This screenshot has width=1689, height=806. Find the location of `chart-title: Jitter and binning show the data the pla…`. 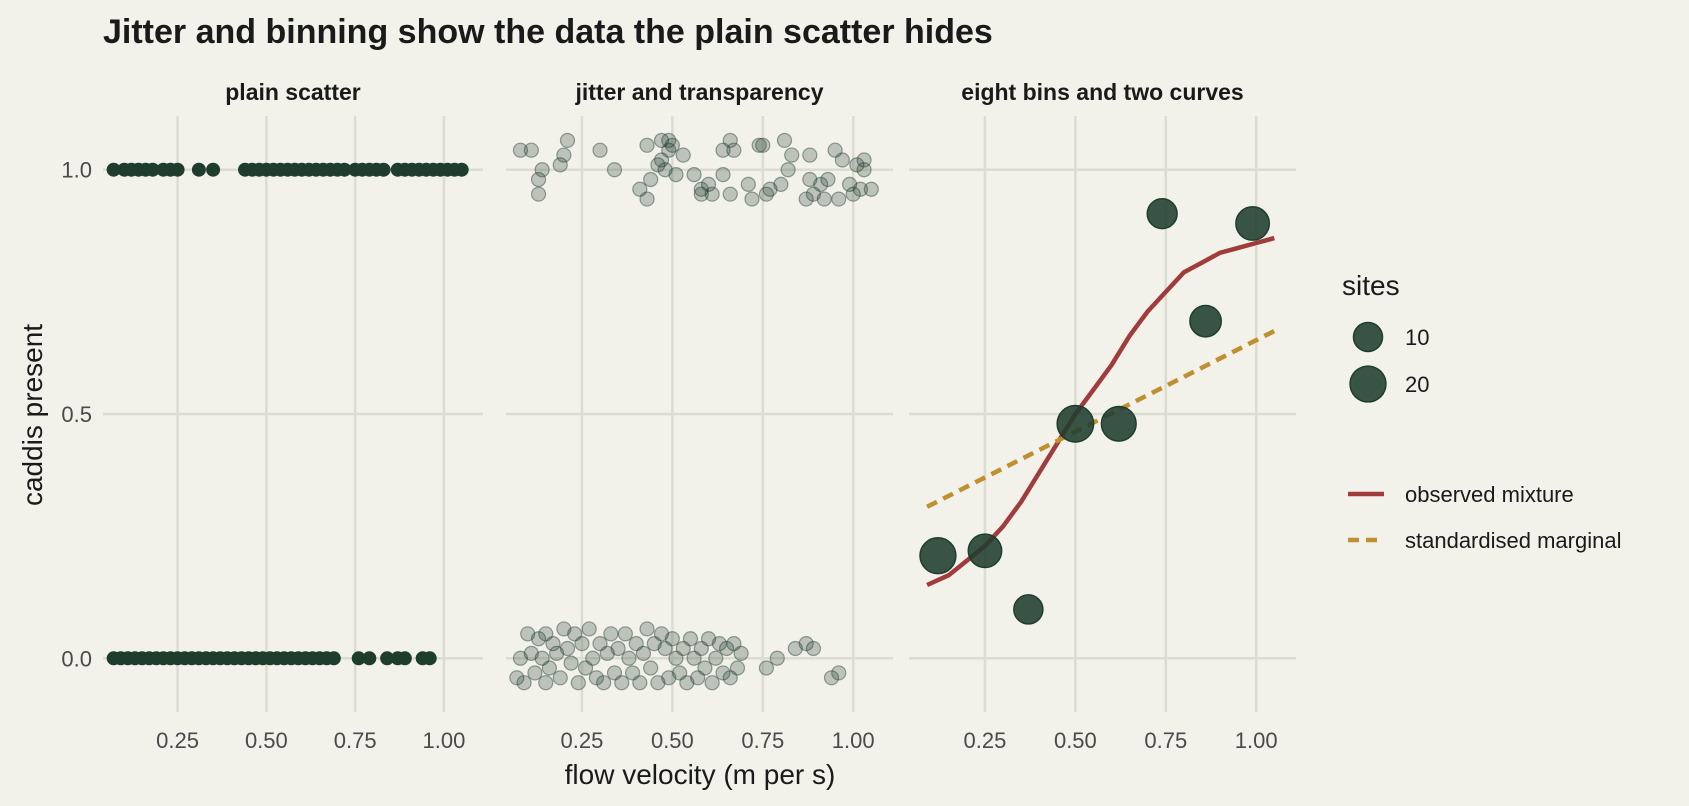

chart-title: Jitter and binning show the data the pla… is located at coordinates (548, 32).